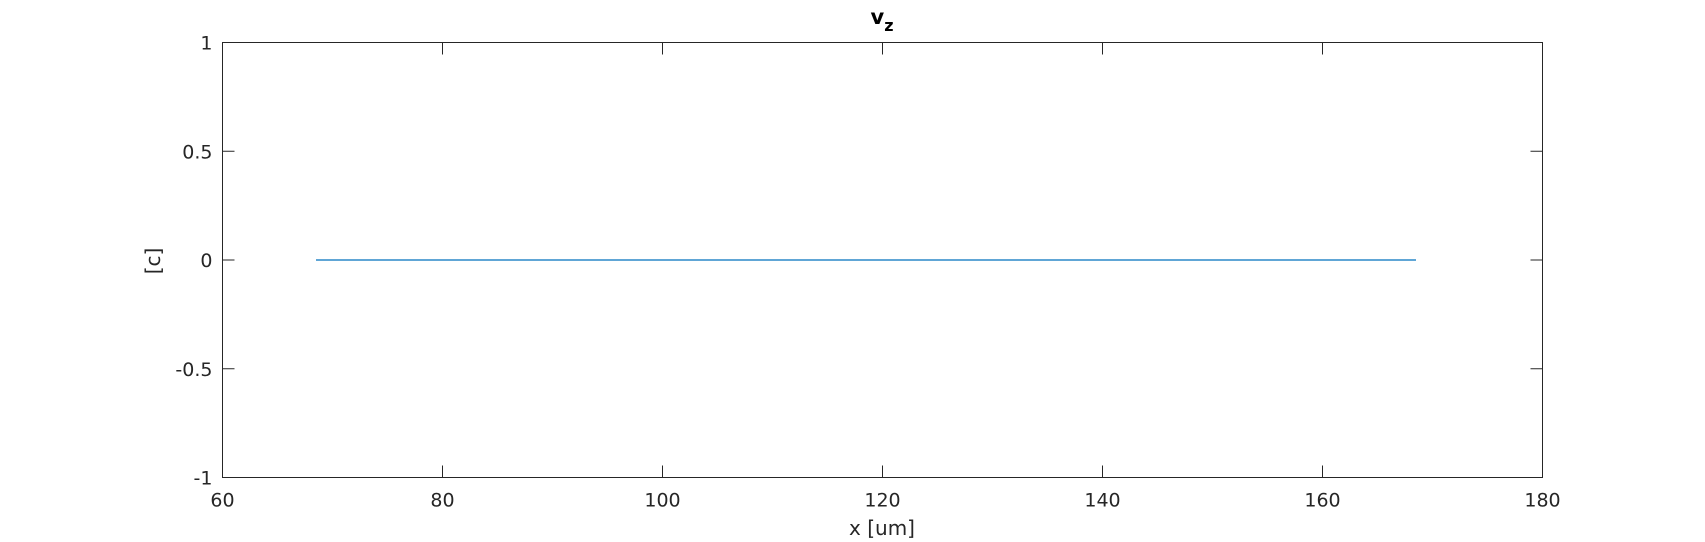 The image size is (1705, 542). I want to click on x-axis-label: x [um], so click(882, 528).